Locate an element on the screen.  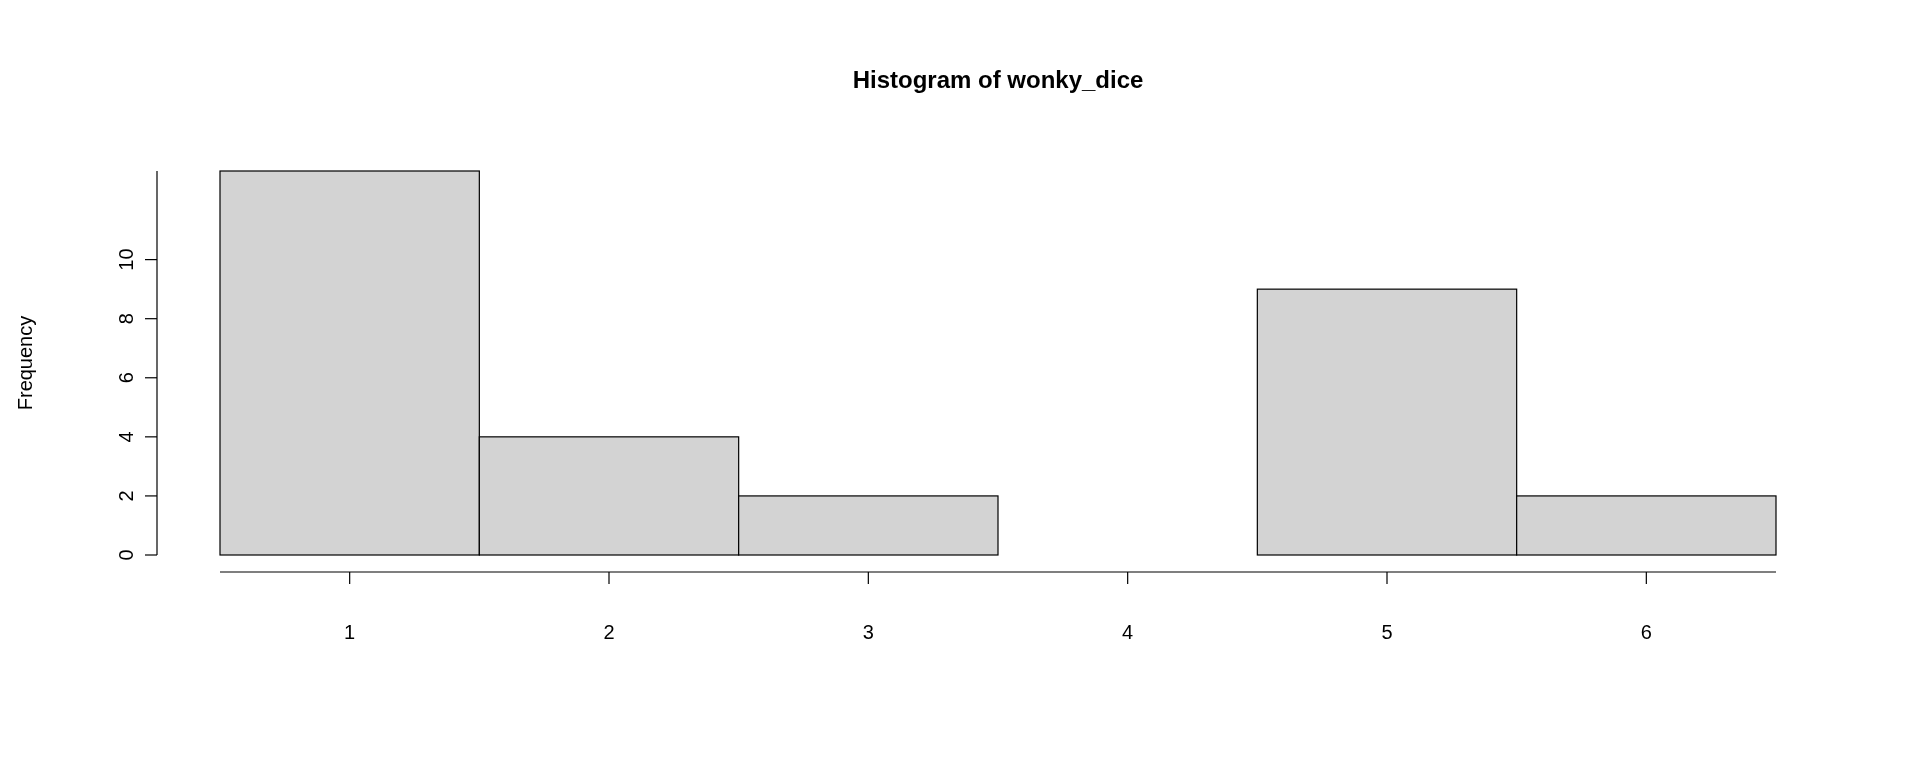
y-tick-label: 2 is located at coordinates (126, 496).